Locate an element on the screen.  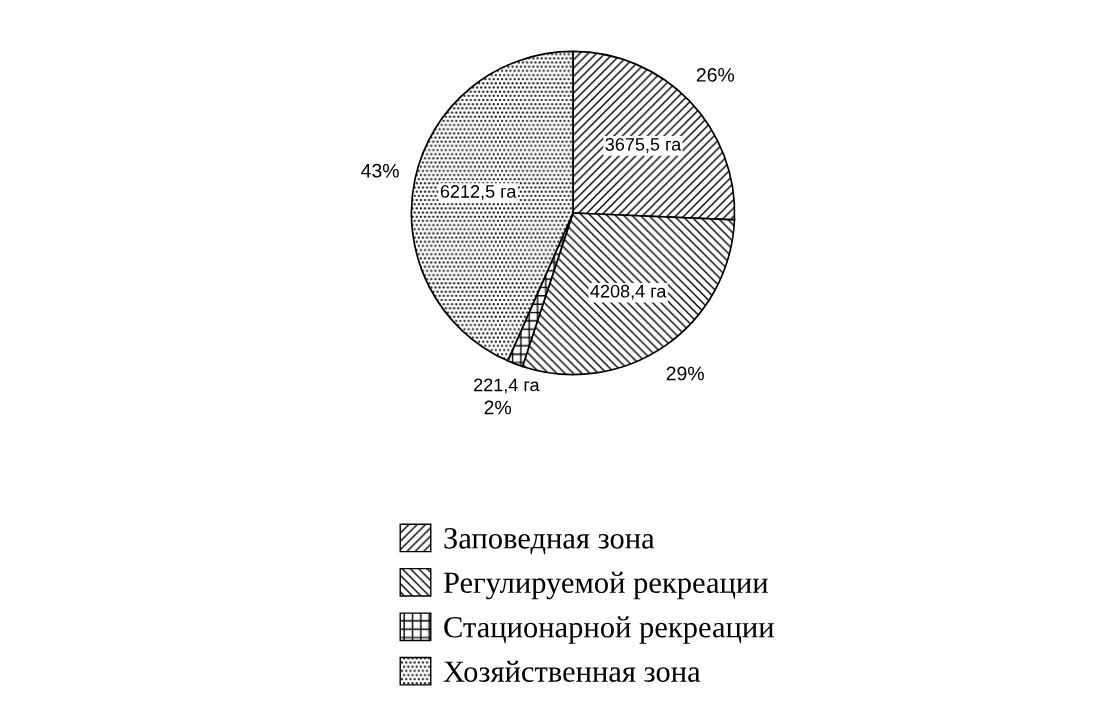
legend-label: Заповедная зона is located at coordinates (549, 541).